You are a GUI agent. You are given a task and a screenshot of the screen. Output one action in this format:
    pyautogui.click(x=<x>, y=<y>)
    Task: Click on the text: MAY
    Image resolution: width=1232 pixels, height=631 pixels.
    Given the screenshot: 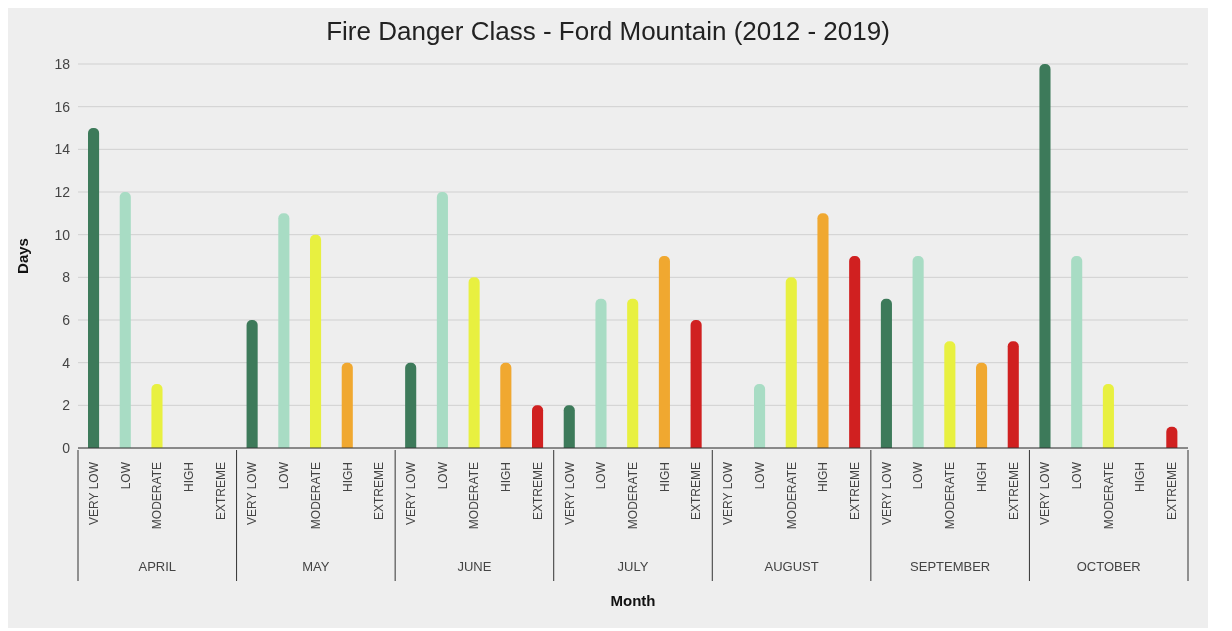 What is the action you would take?
    pyautogui.click(x=316, y=566)
    